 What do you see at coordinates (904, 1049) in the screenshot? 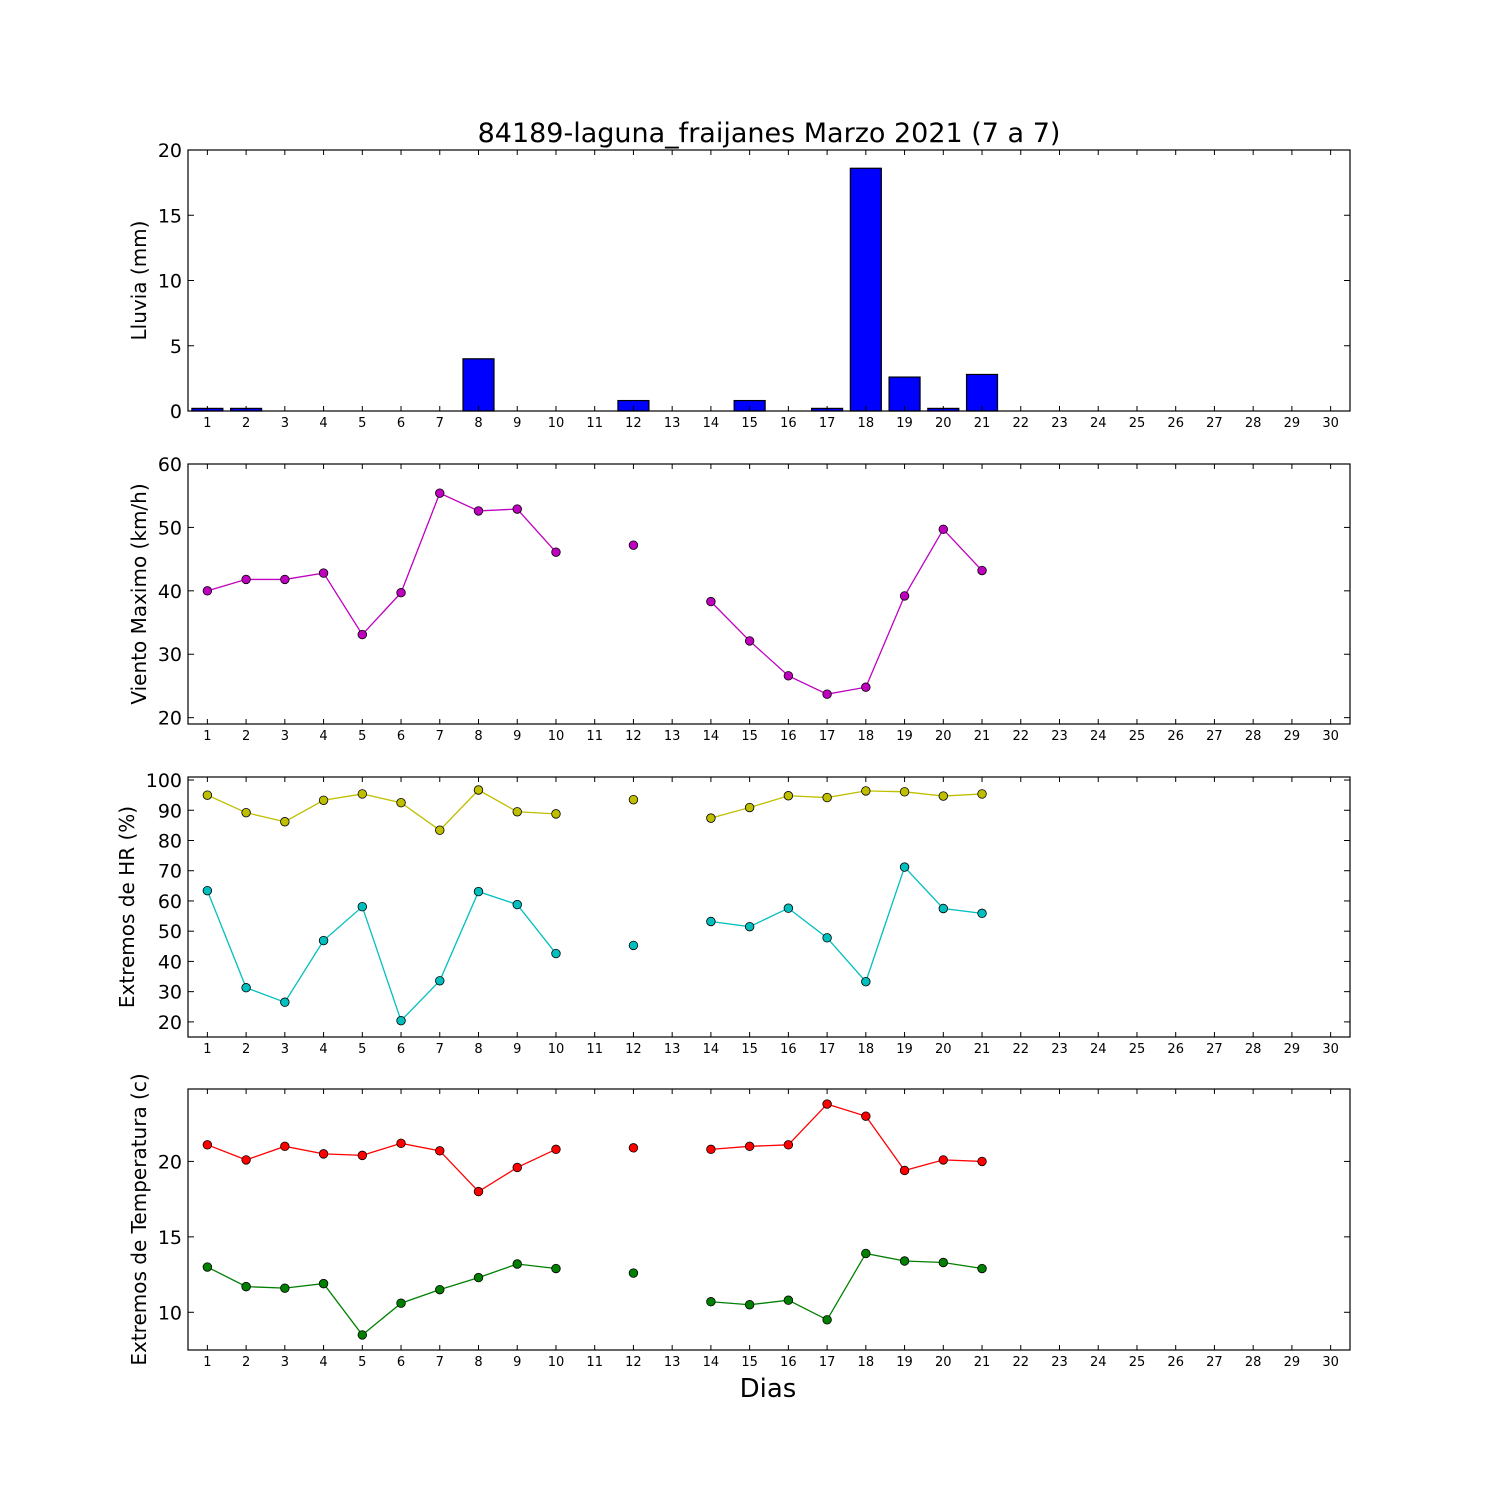
I see `xtick-label: 19` at bounding box center [904, 1049].